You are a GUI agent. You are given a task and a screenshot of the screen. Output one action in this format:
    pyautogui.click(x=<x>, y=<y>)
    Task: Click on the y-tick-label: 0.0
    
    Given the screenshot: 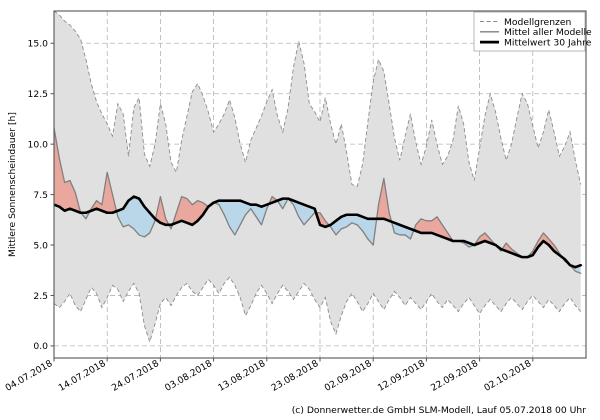 What is the action you would take?
    pyautogui.click(x=40, y=346)
    